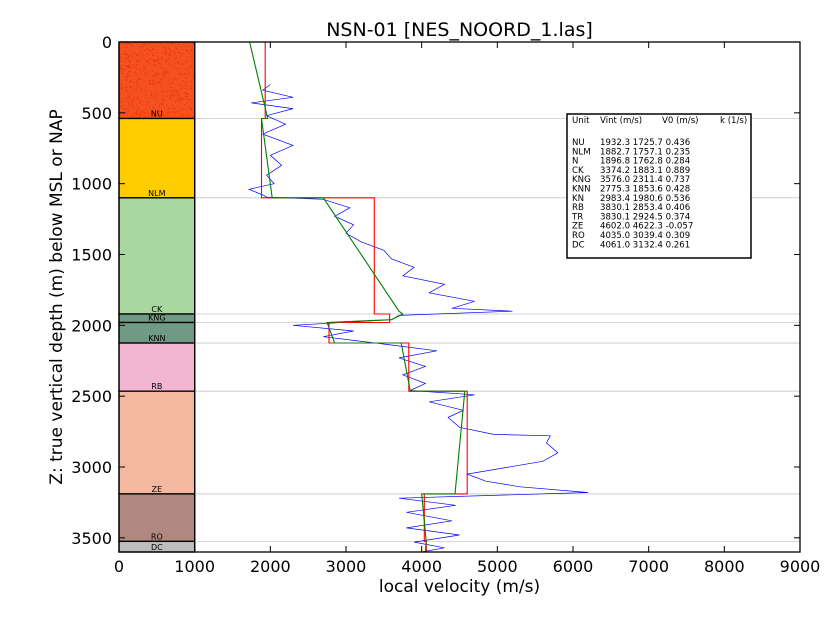  What do you see at coordinates (194, 566) in the screenshot?
I see `x-tick-label: 1000` at bounding box center [194, 566].